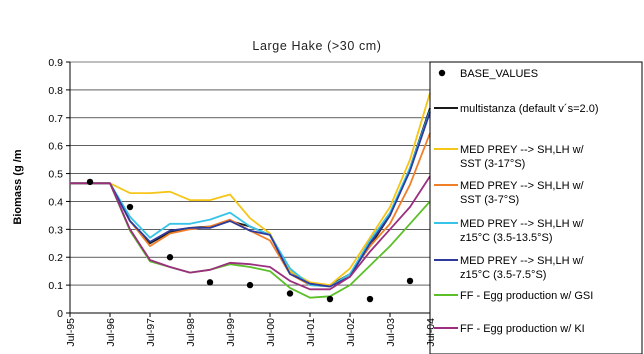  What do you see at coordinates (499, 74) in the screenshot?
I see `legend-label-base: BASE_VALUES` at bounding box center [499, 74].